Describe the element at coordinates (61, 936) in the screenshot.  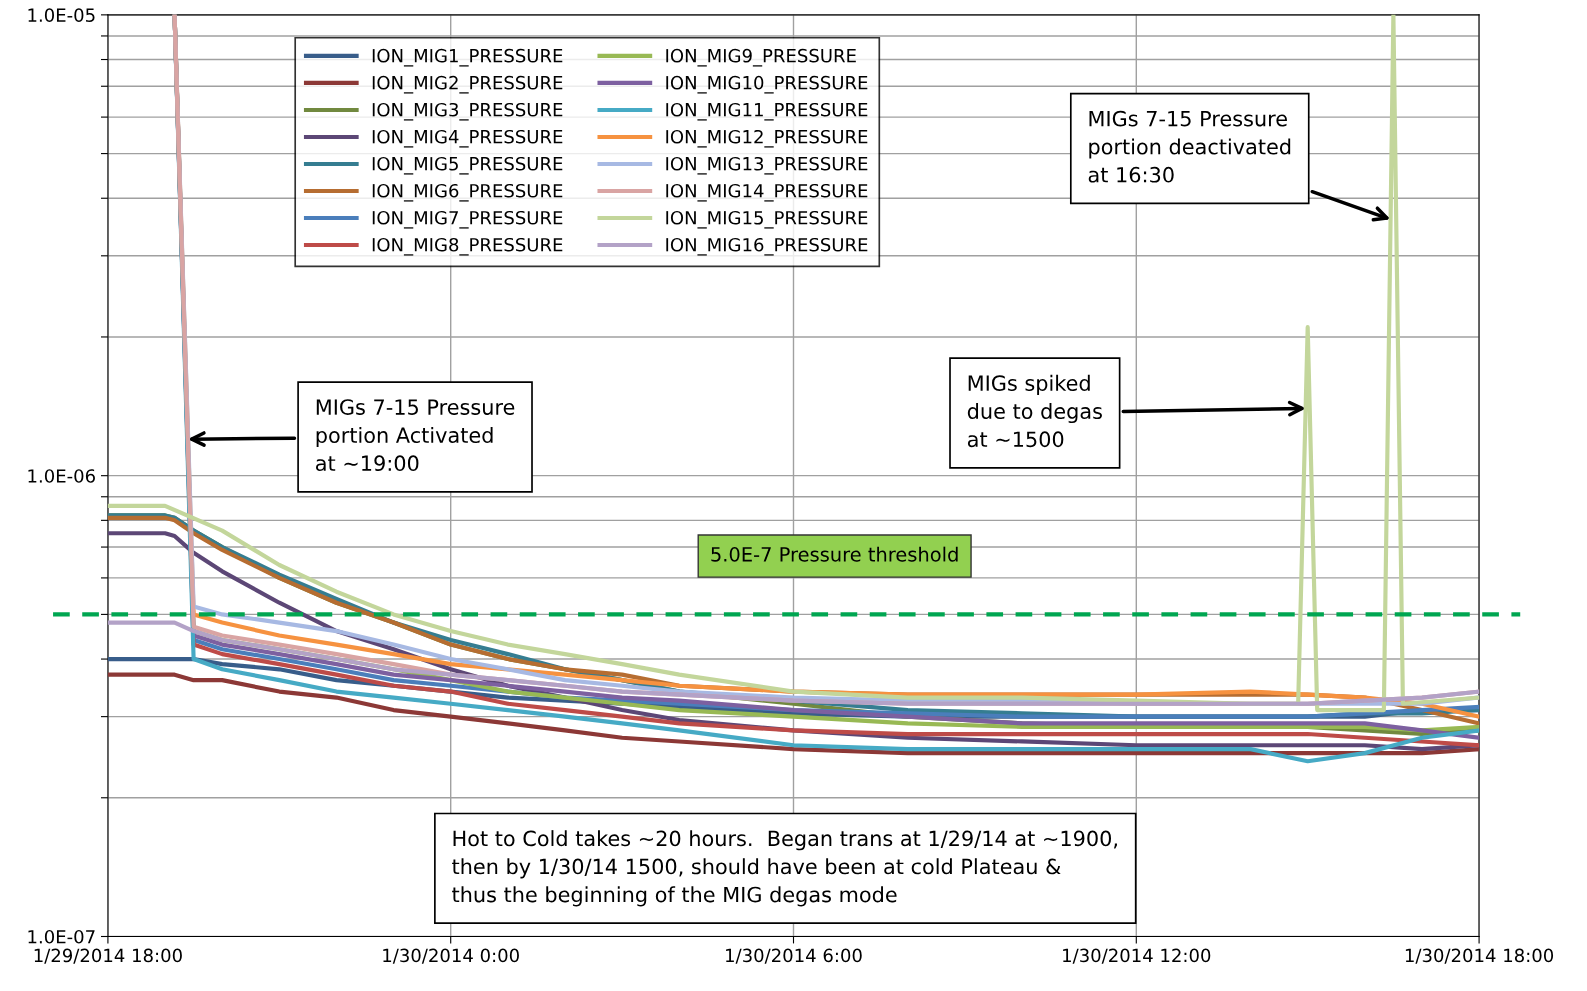
I see `y-tick-label: 1.0E-07` at that location.